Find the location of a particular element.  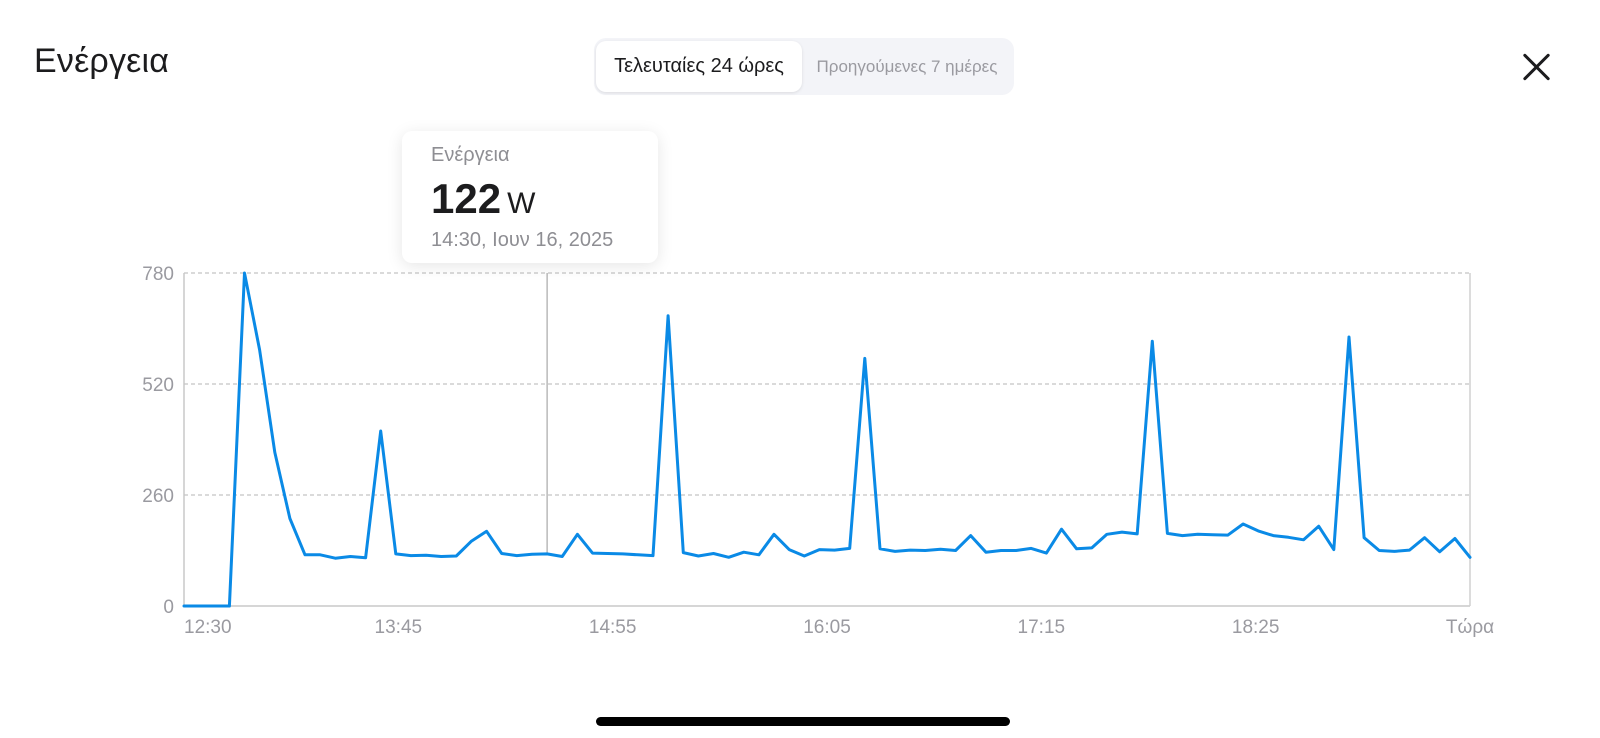

tab-previous-7-days: Προηγούμενες 7 ημέρες is located at coordinates (907, 66).